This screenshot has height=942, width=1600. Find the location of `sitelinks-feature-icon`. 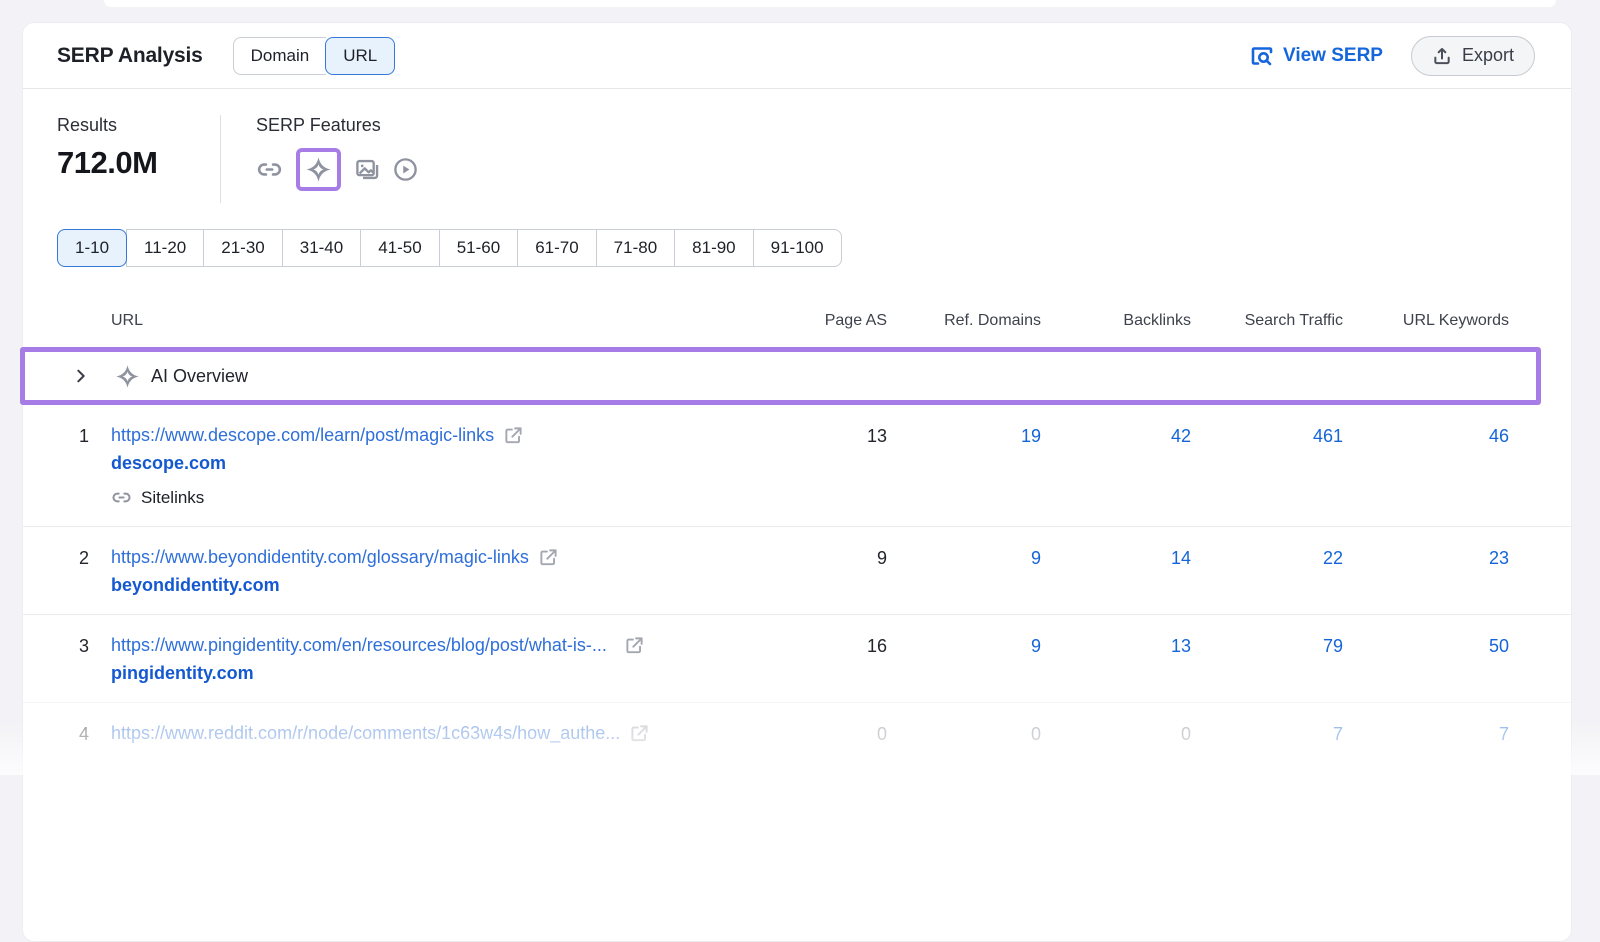

sitelinks-feature-icon is located at coordinates (269, 169).